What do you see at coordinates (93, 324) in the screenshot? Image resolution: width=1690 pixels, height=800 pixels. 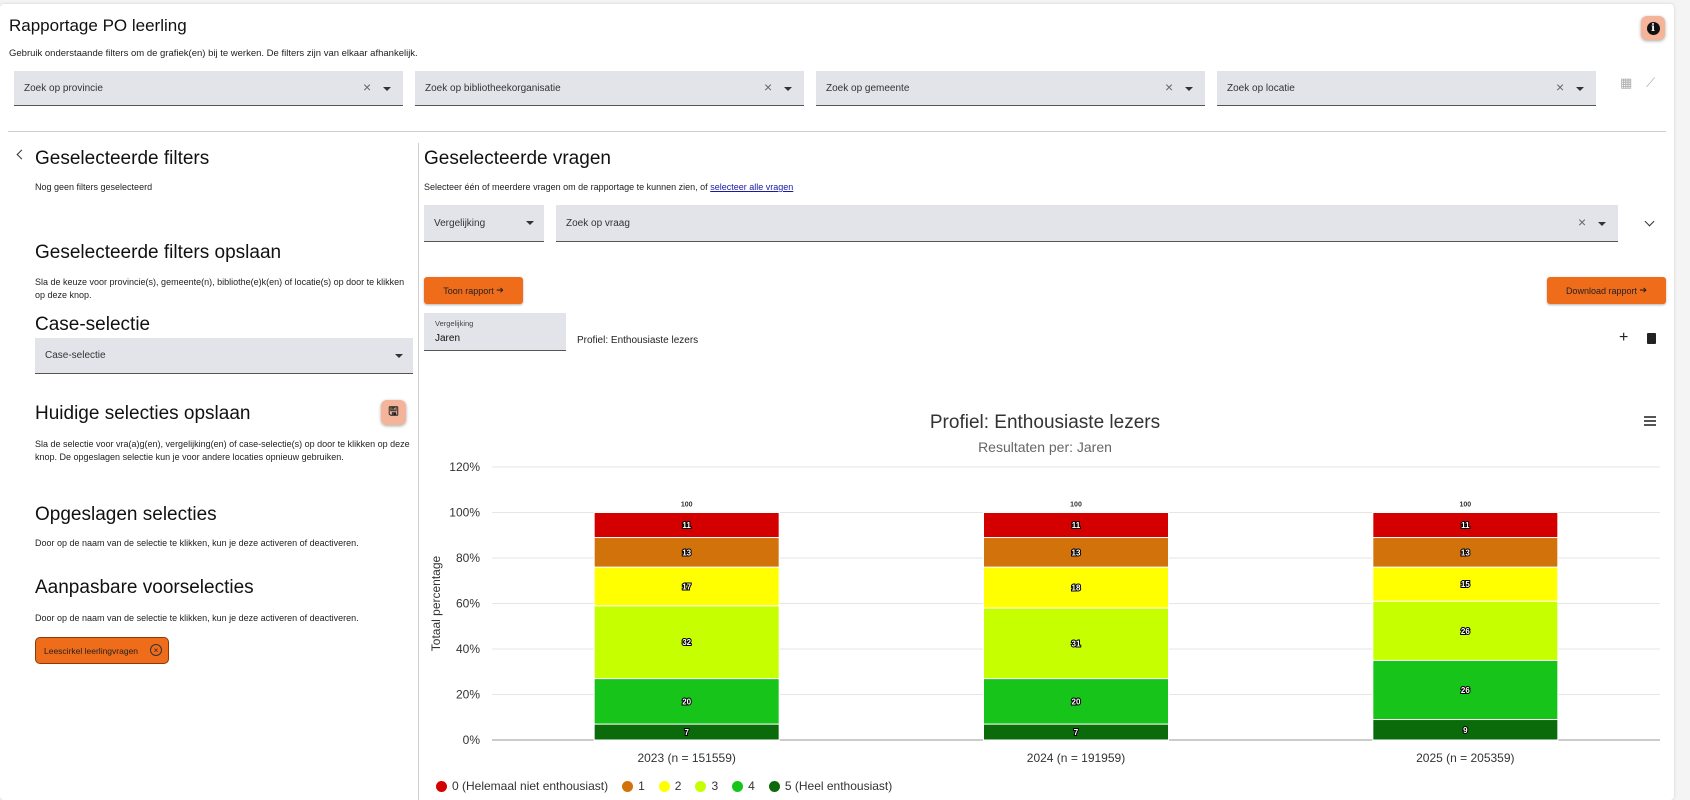 I see `case-selection-title: Case-selectie` at bounding box center [93, 324].